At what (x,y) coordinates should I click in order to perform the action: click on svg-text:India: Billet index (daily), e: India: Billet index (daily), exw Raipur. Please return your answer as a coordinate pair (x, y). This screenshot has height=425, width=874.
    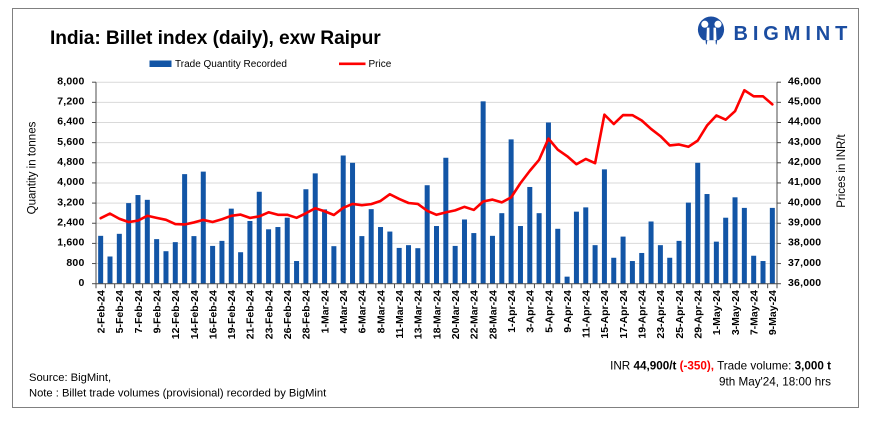
    Looking at the image, I should click on (215, 38).